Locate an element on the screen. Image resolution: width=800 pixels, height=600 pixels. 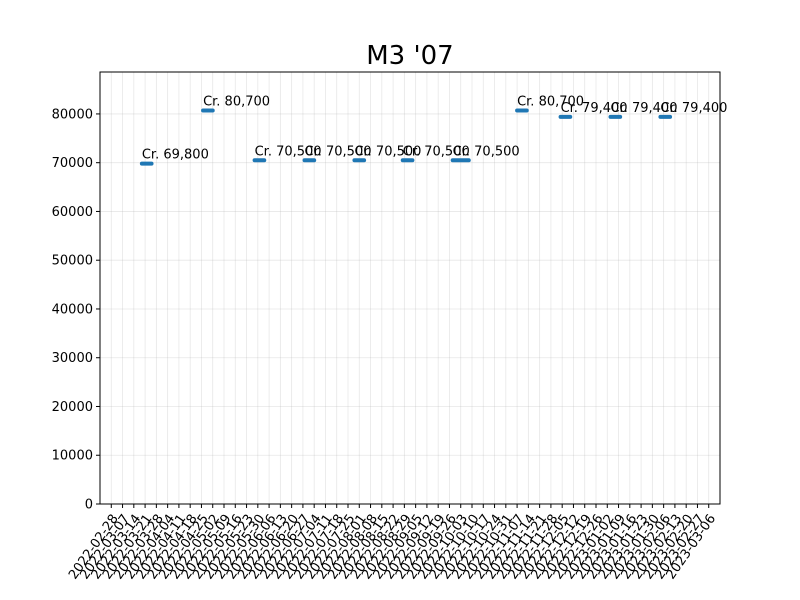
y-tick-label: 20000 is located at coordinates (72, 407).